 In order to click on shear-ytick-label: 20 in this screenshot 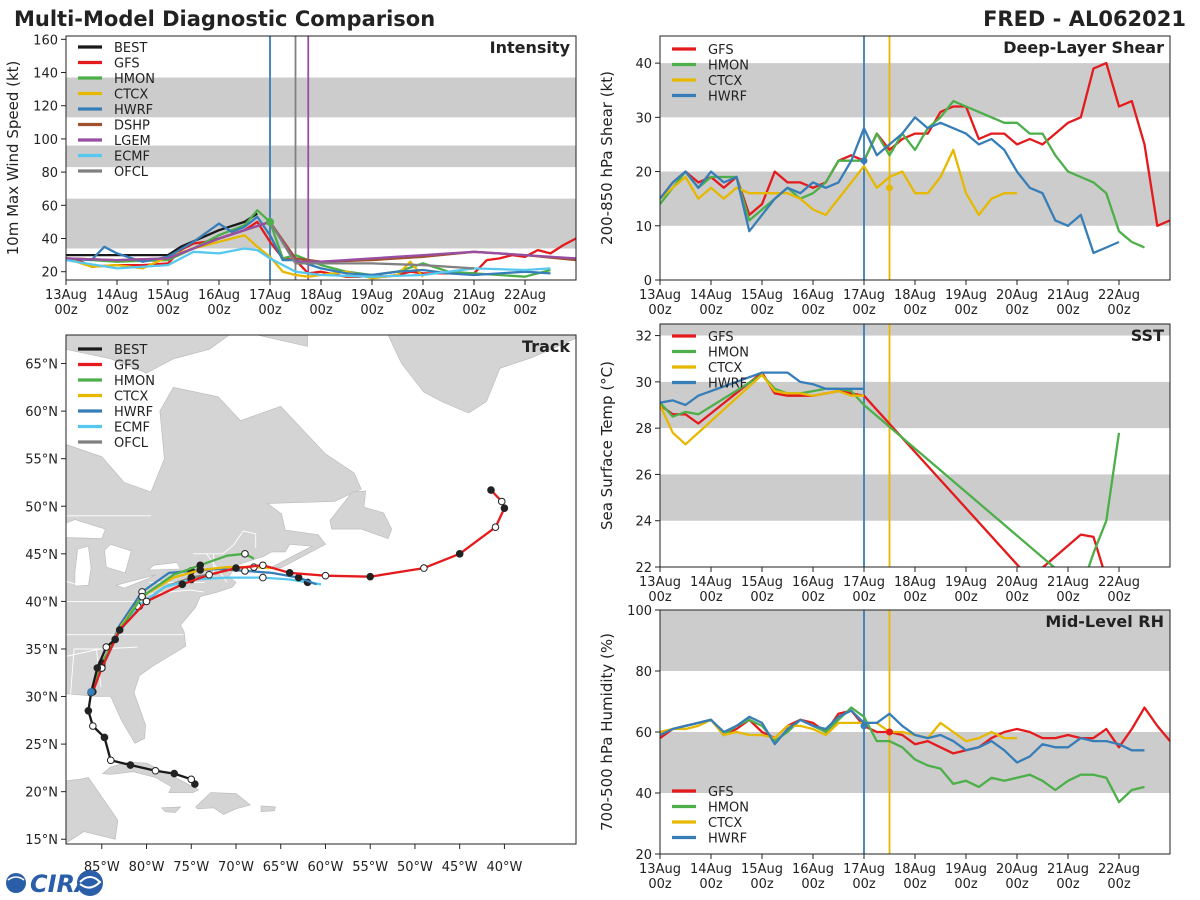, I will do `click(643, 173)`.